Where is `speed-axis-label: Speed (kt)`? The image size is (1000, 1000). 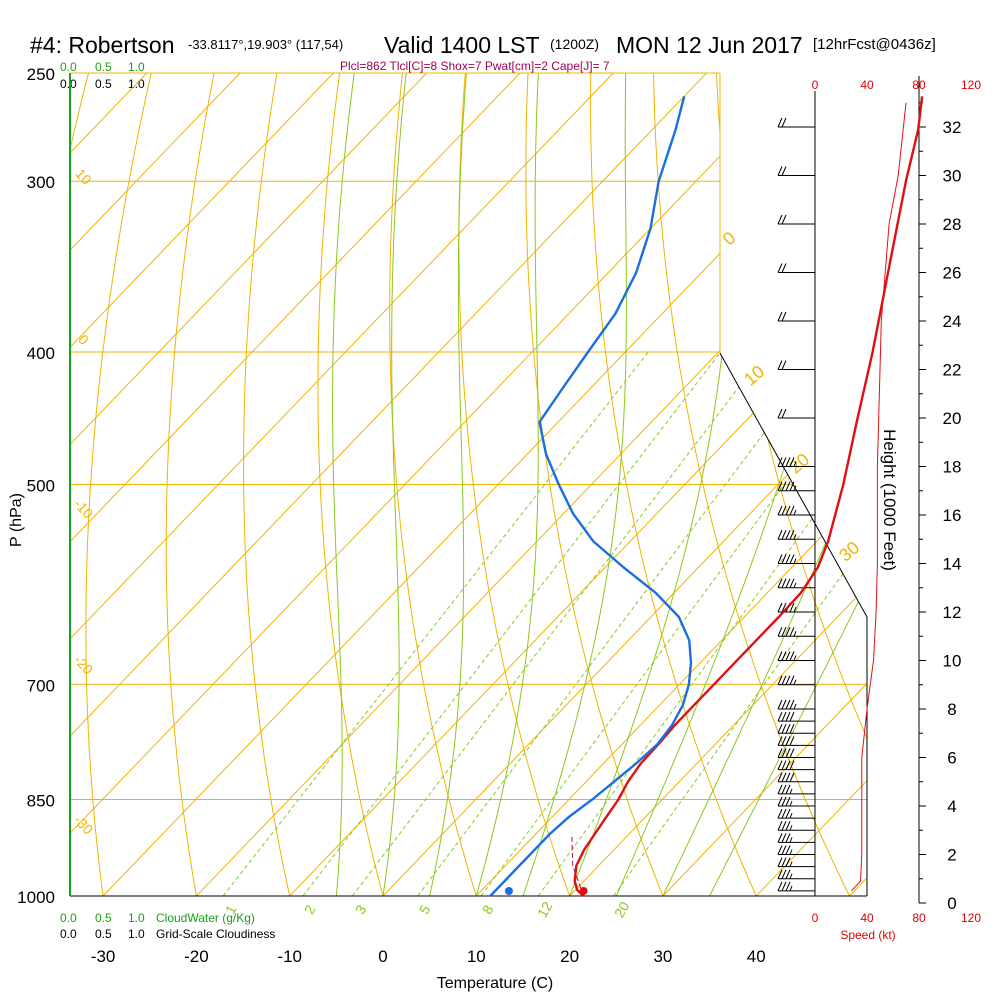
speed-axis-label: Speed (kt) is located at coordinates (867, 935).